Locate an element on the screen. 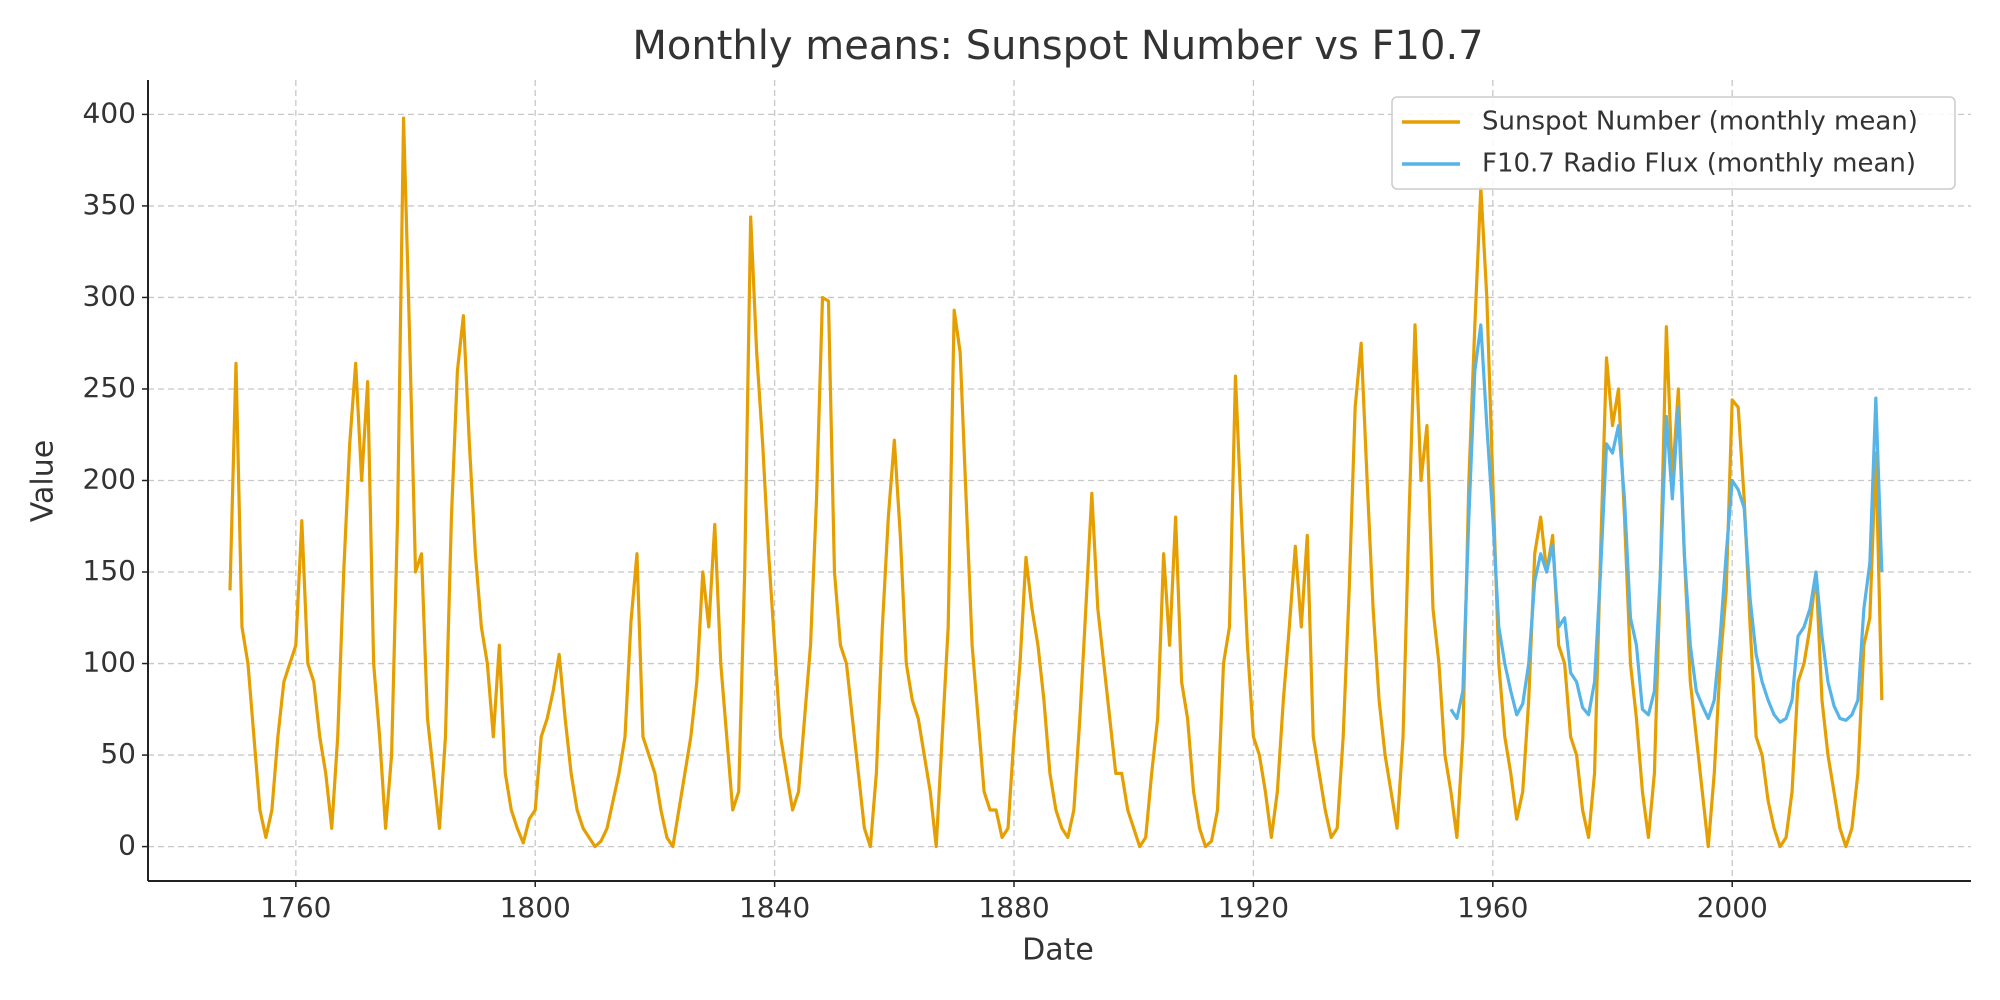 This screenshot has width=2000, height=1000. y-tick-label: 250 is located at coordinates (109, 387).